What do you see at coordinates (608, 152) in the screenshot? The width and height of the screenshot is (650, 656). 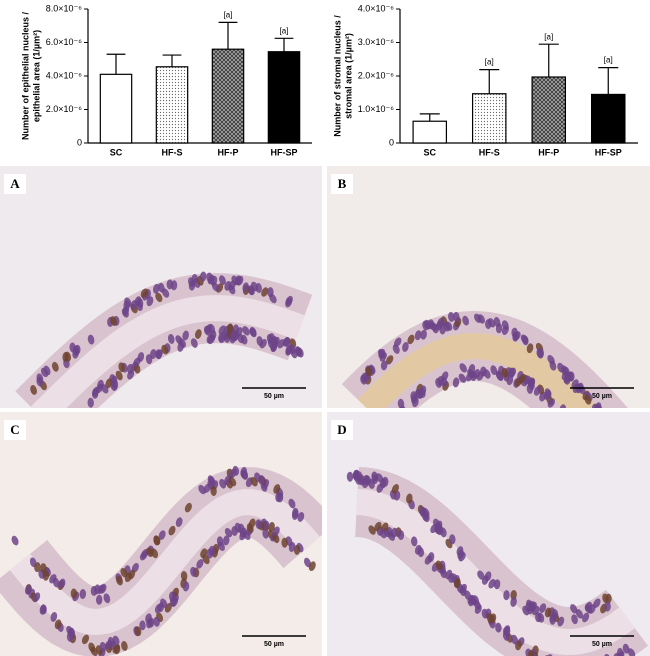 I see `x-tick-label: HF-SP` at bounding box center [608, 152].